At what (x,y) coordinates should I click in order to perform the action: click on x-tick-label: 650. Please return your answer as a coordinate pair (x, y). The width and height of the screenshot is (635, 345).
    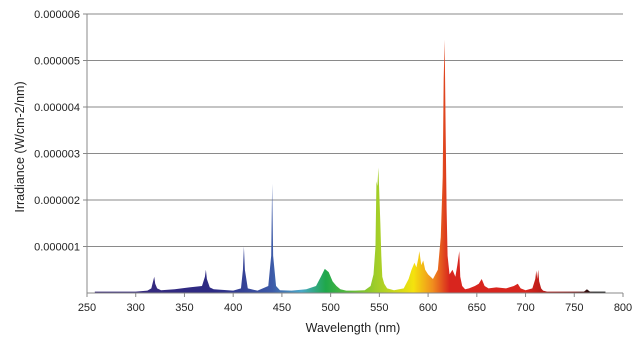
    Looking at the image, I should click on (477, 308).